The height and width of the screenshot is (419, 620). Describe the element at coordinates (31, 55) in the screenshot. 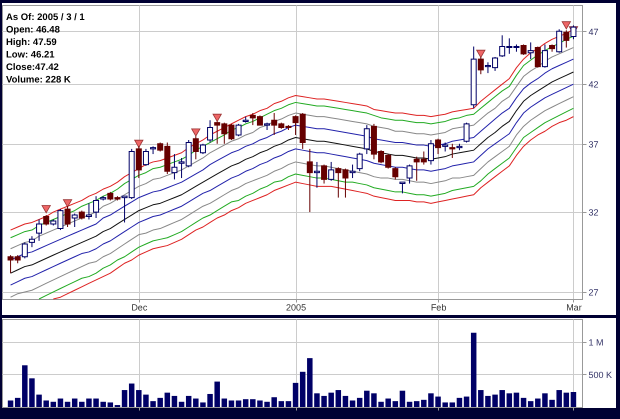

I see `annotation: Low: 46.21` at that location.